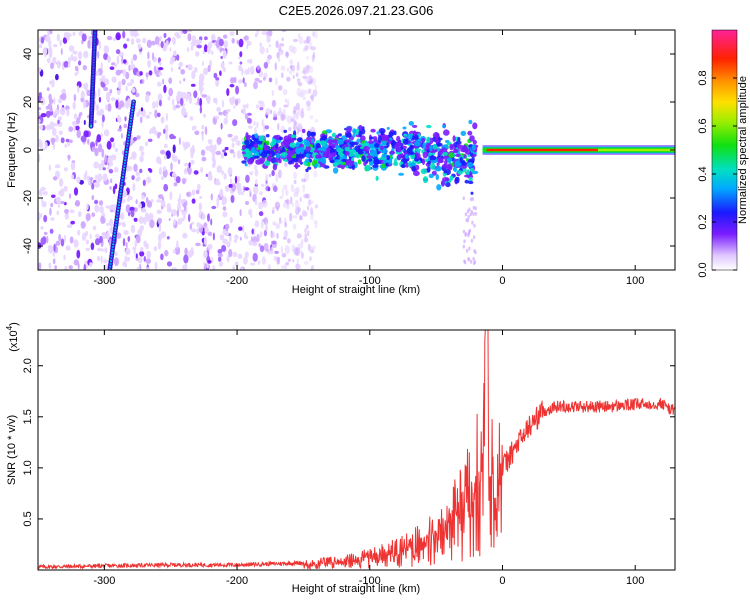 The height and width of the screenshot is (600, 750). I want to click on y-tick-label: 0.5, so click(28, 518).